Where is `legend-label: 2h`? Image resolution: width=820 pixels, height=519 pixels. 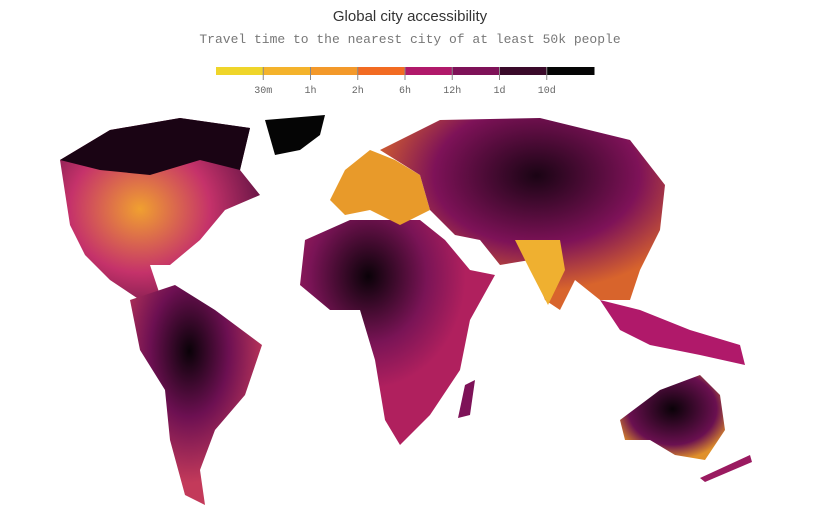 legend-label: 2h is located at coordinates (358, 91).